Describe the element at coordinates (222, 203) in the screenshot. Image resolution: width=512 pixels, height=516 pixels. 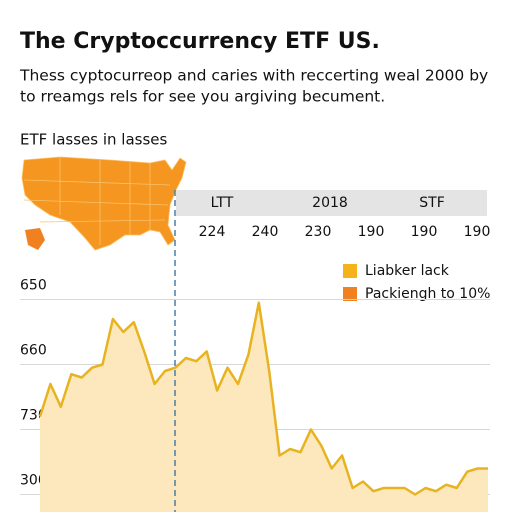
I see `table-header: LTT` at that location.